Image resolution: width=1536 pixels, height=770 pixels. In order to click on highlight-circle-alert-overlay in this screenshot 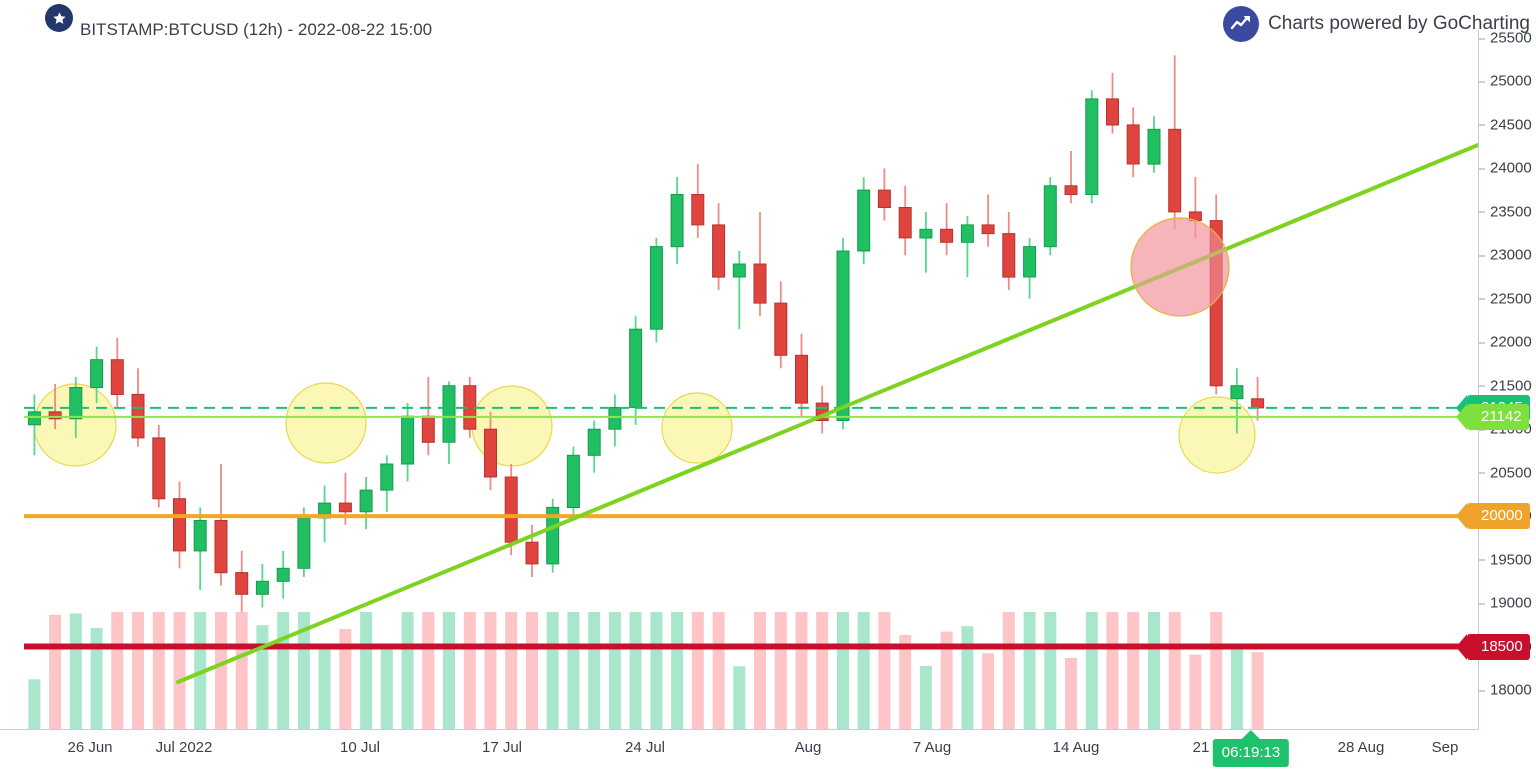, I will do `click(1180, 267)`.